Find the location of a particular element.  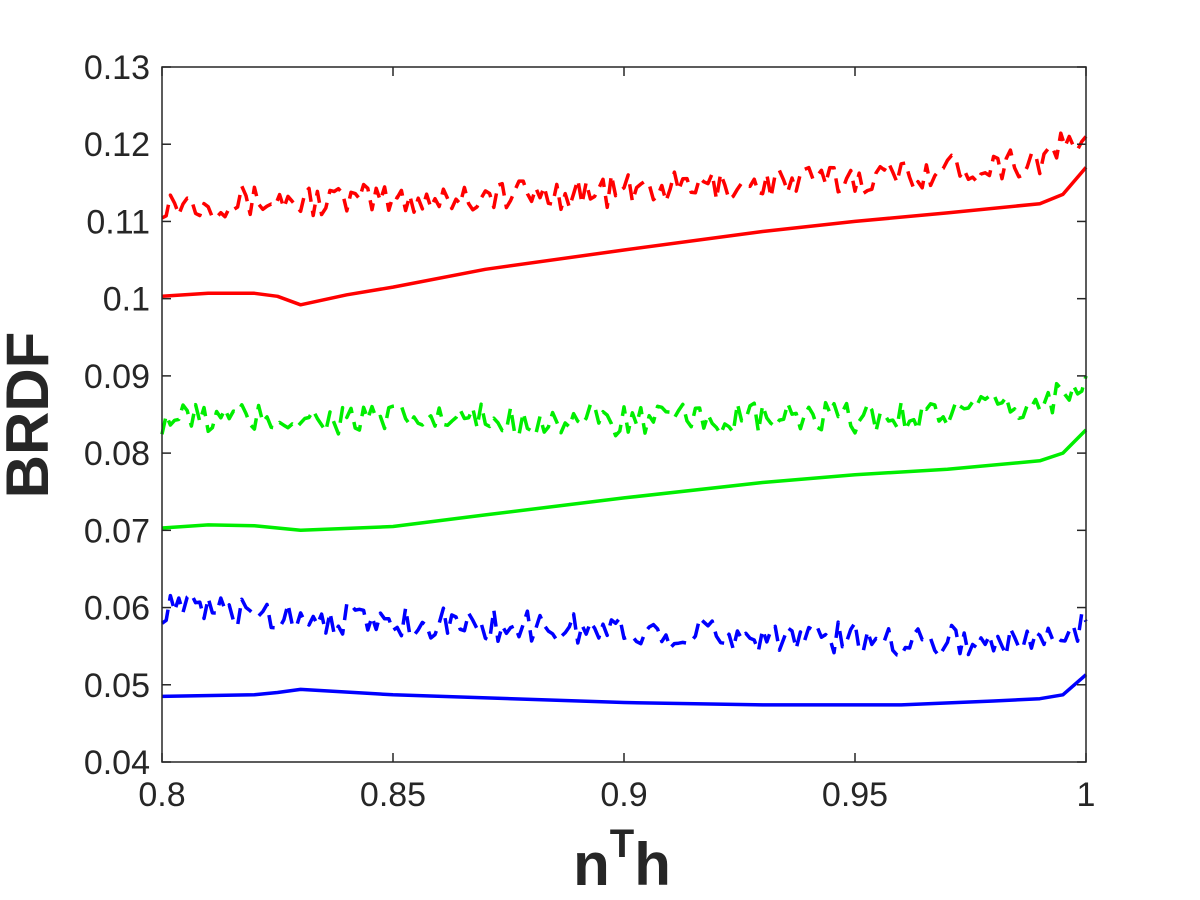

y-axis-label: BRDF is located at coordinates (30, 415).